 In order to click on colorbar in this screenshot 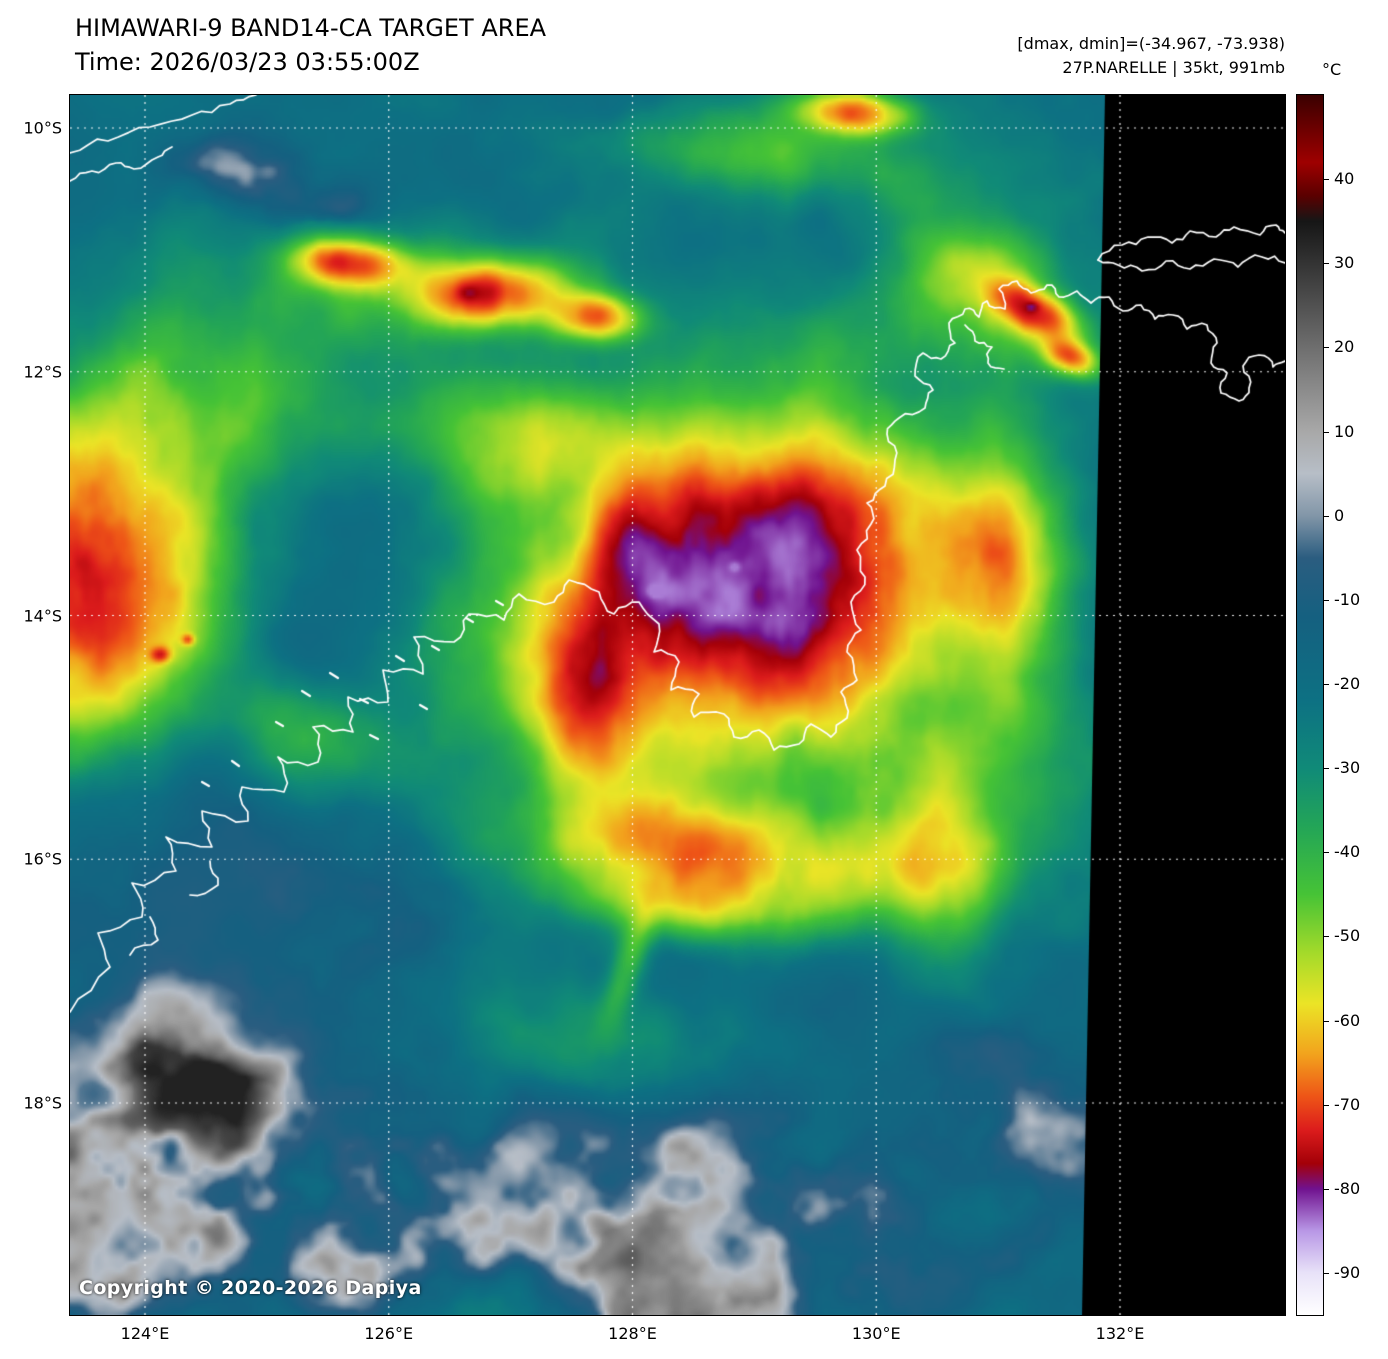, I will do `click(1310, 705)`.